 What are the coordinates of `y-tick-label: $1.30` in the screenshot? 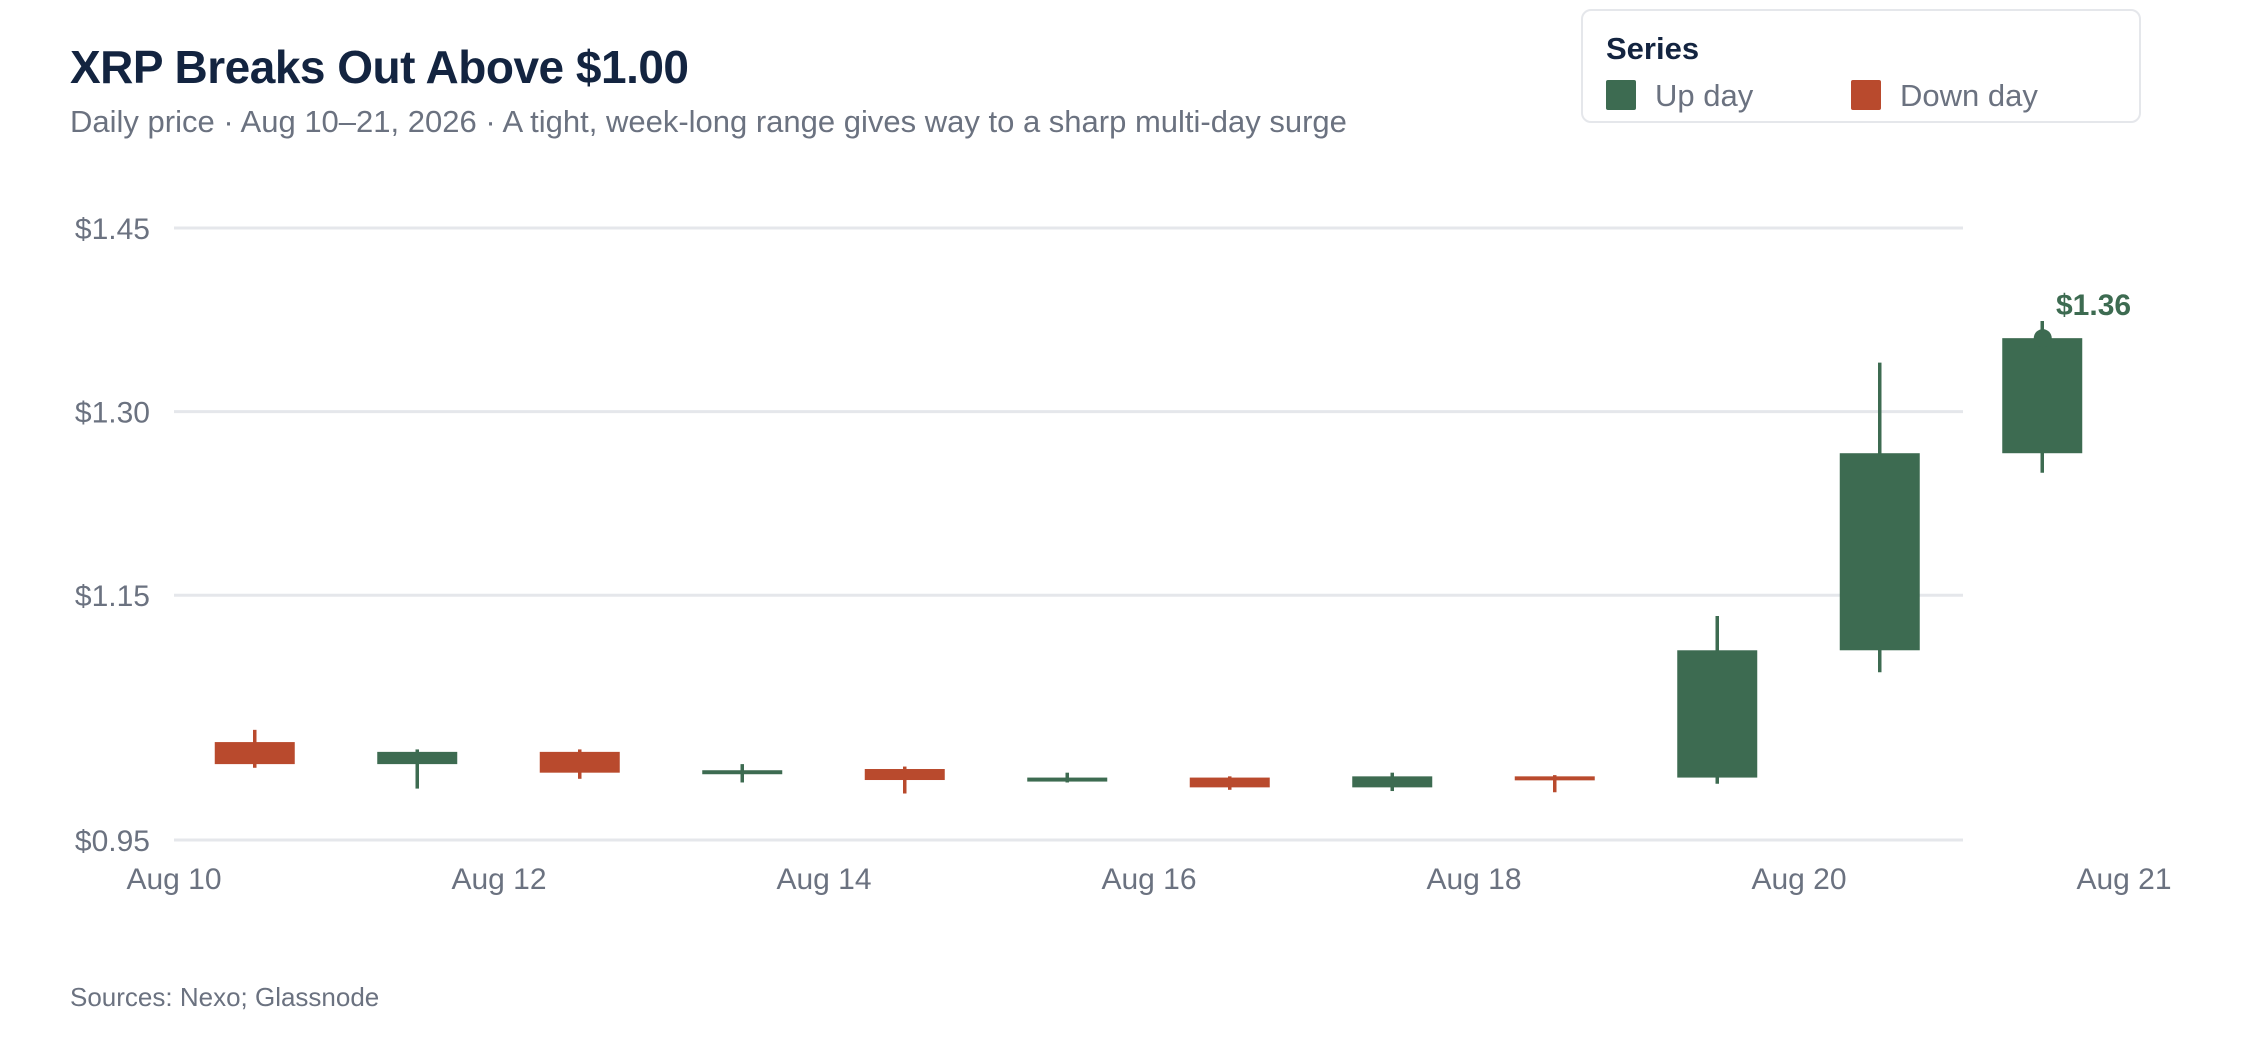 It's located at (112, 413).